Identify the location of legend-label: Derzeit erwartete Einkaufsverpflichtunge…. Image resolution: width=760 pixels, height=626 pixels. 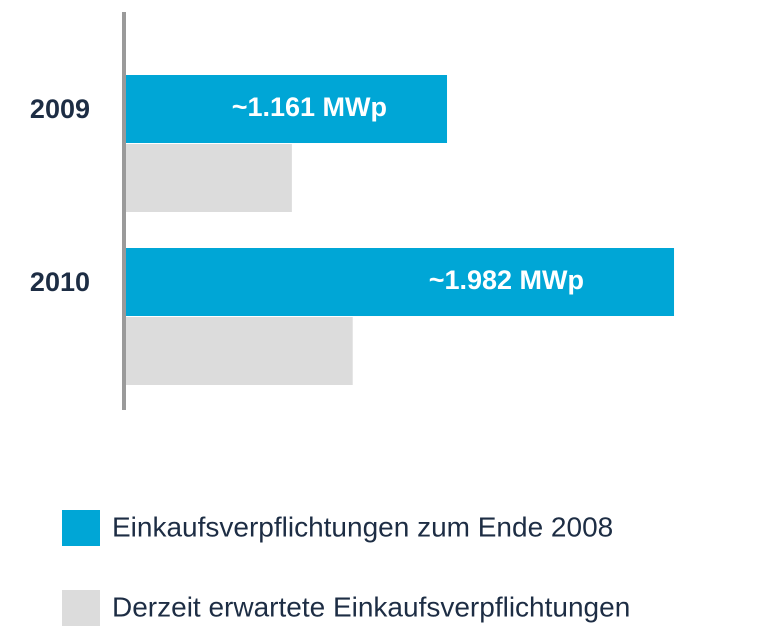
(371, 606).